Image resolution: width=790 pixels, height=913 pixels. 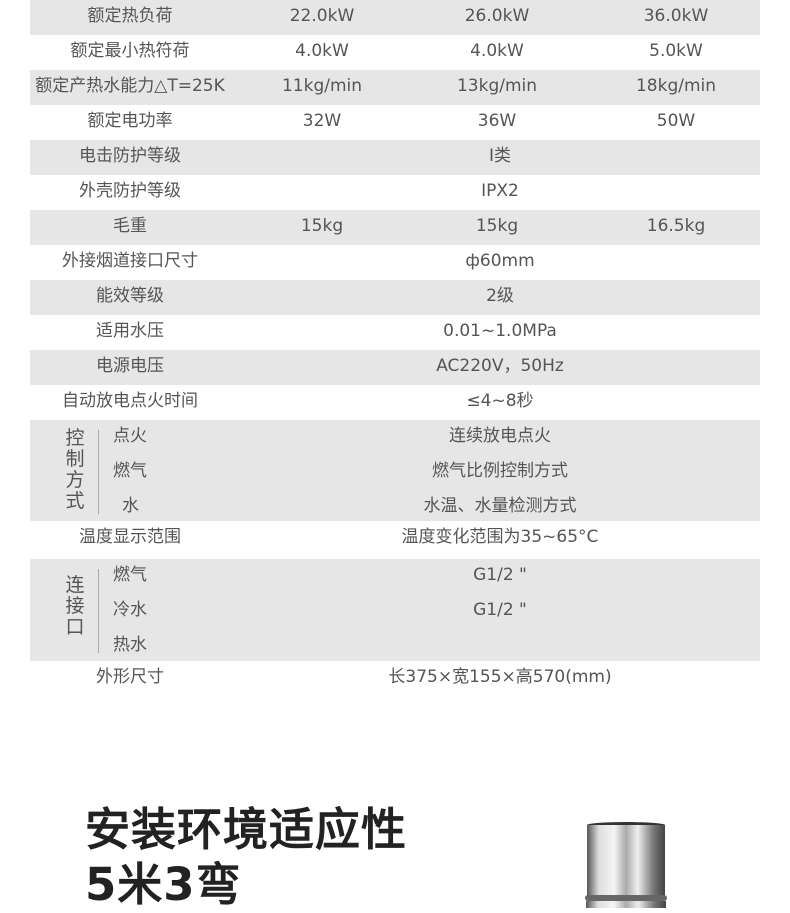 What do you see at coordinates (130, 296) in the screenshot?
I see `row-label: 能效等级` at bounding box center [130, 296].